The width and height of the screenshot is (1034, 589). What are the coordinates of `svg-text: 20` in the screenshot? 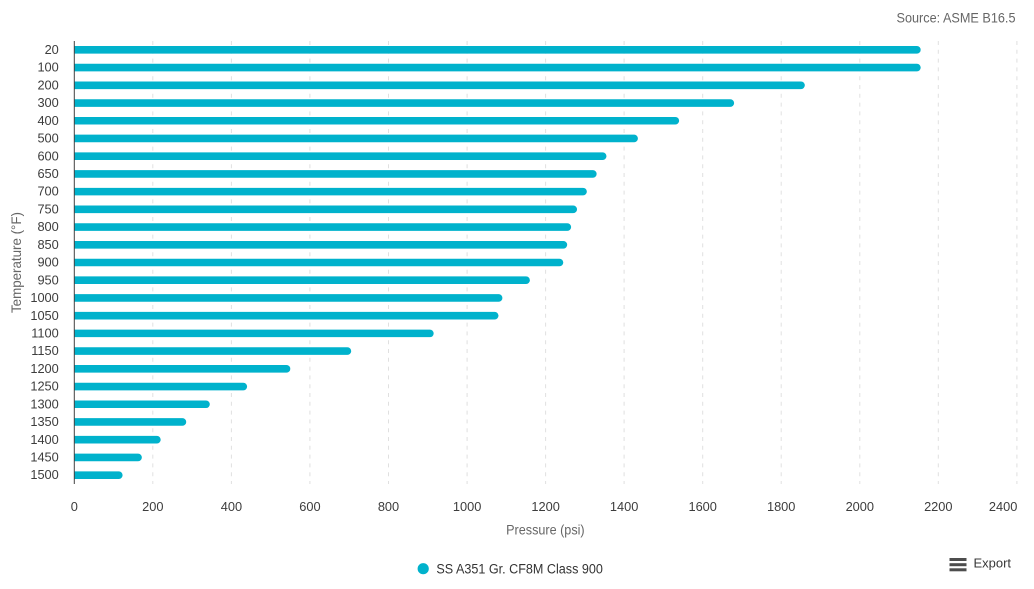 It's located at (52, 49).